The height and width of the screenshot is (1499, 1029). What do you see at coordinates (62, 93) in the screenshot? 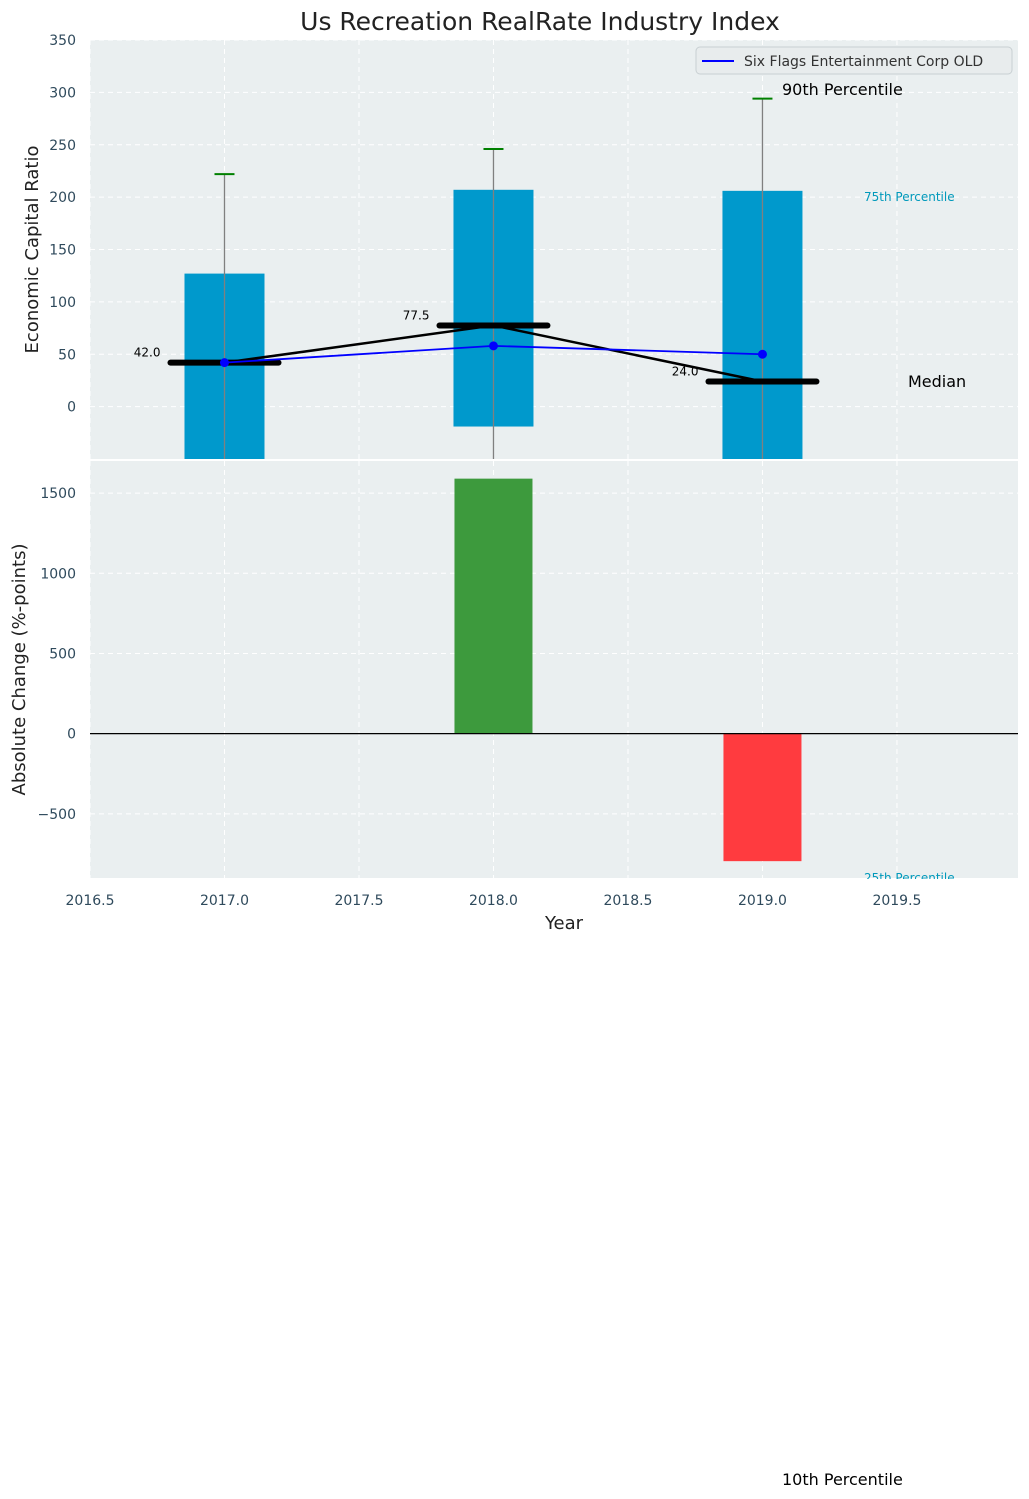
I see `top-y-tick-label: 300` at bounding box center [62, 93].